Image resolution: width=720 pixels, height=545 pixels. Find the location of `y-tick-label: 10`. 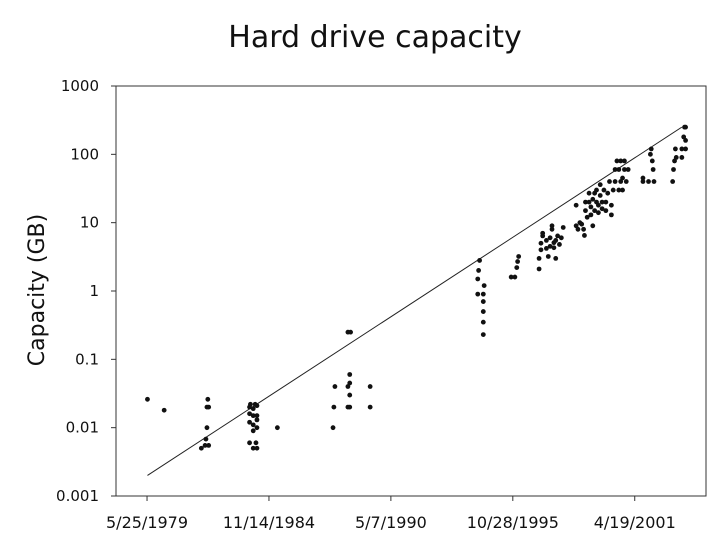

y-tick-label: 10 is located at coordinates (89, 223).